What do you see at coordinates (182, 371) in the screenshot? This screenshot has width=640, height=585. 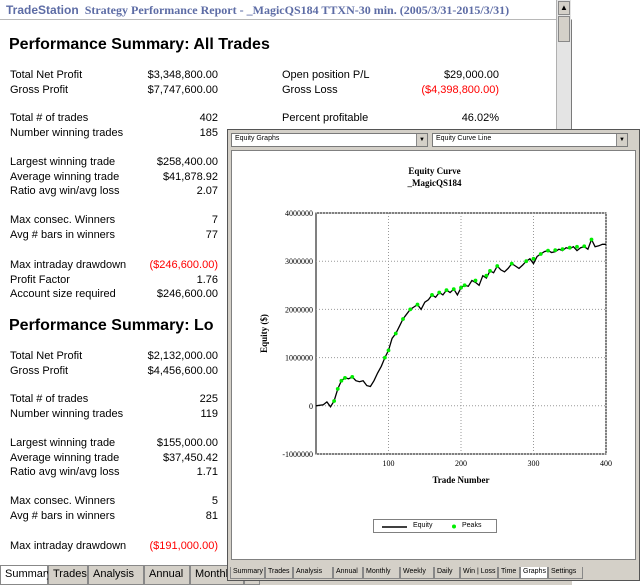 I see `stat-value: $4,456,600.00` at bounding box center [182, 371].